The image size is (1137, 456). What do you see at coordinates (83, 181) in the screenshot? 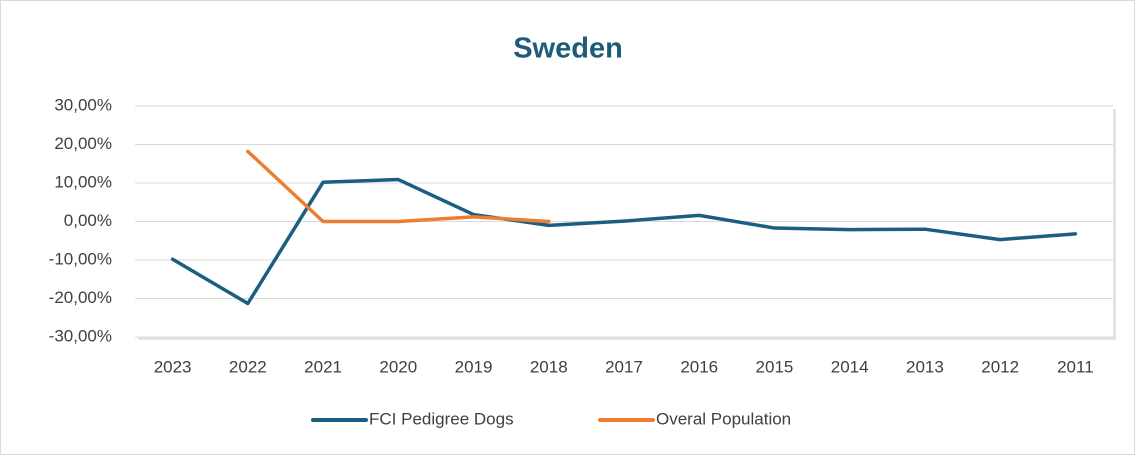
I see `y-tick-label: 10,00%` at bounding box center [83, 181].